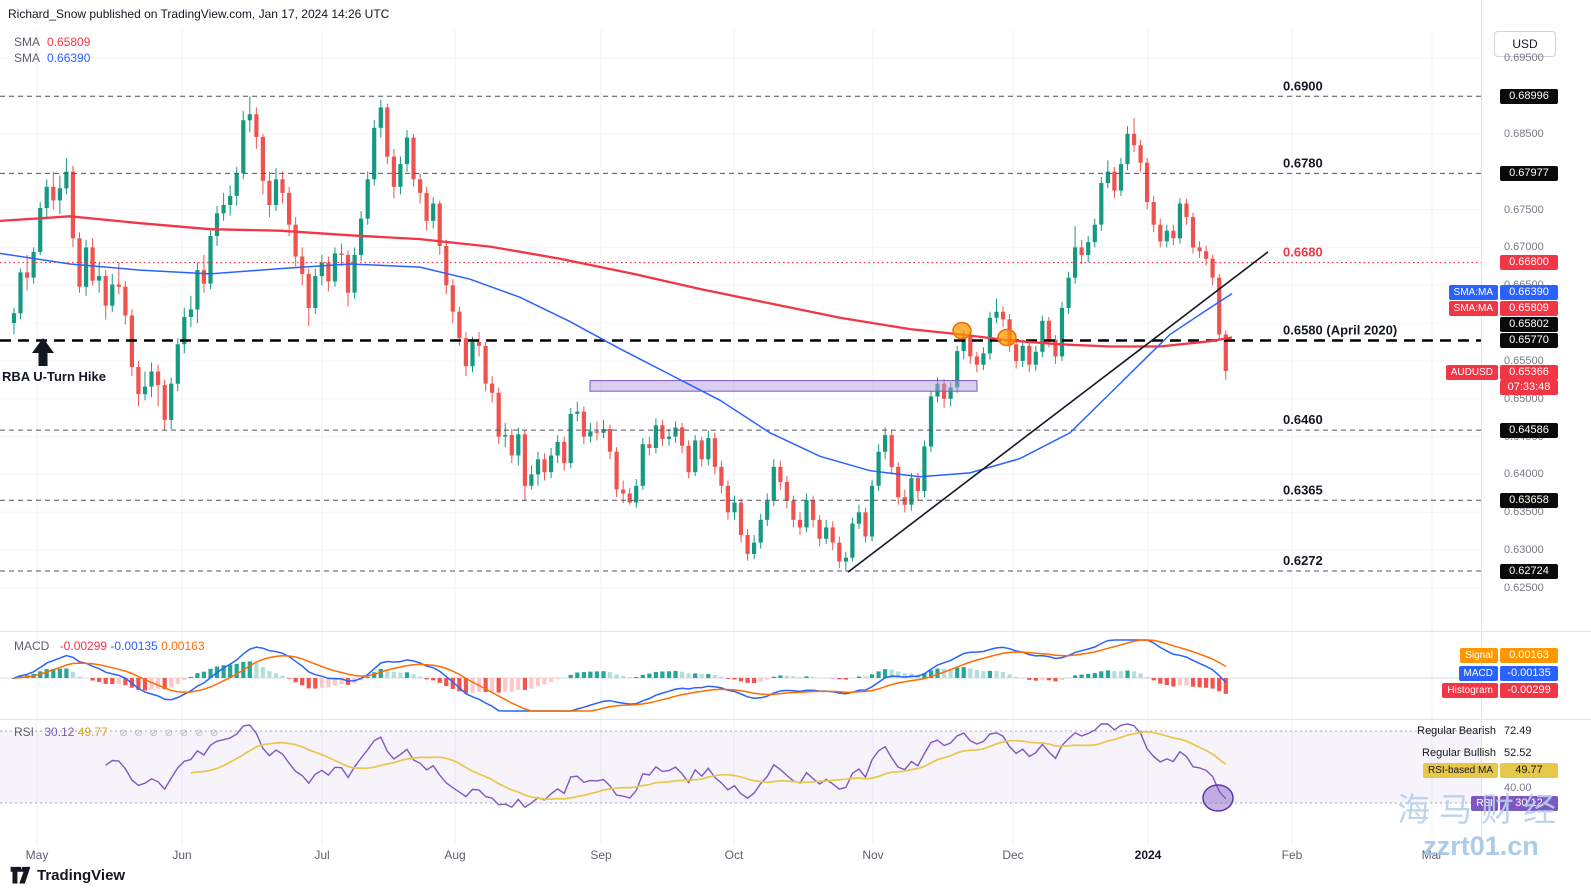 The height and width of the screenshot is (891, 1591). I want to click on level-label: 0.6680, so click(1303, 252).